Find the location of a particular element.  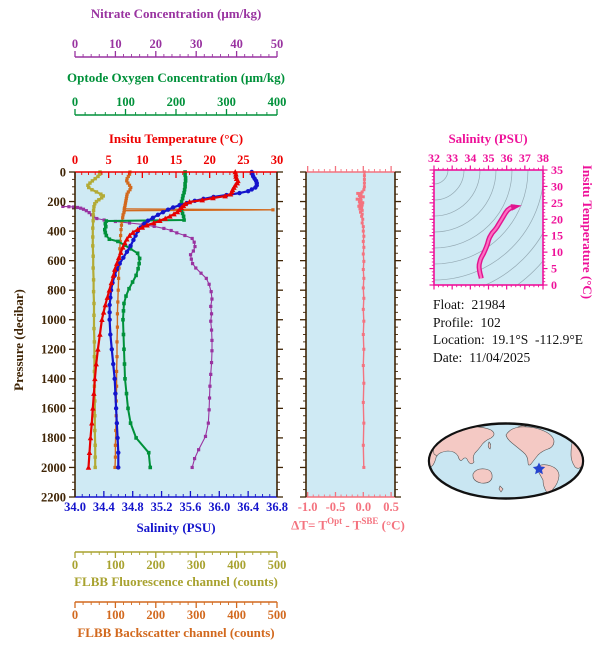

profile-number-value: 102 is located at coordinates (490, 322).